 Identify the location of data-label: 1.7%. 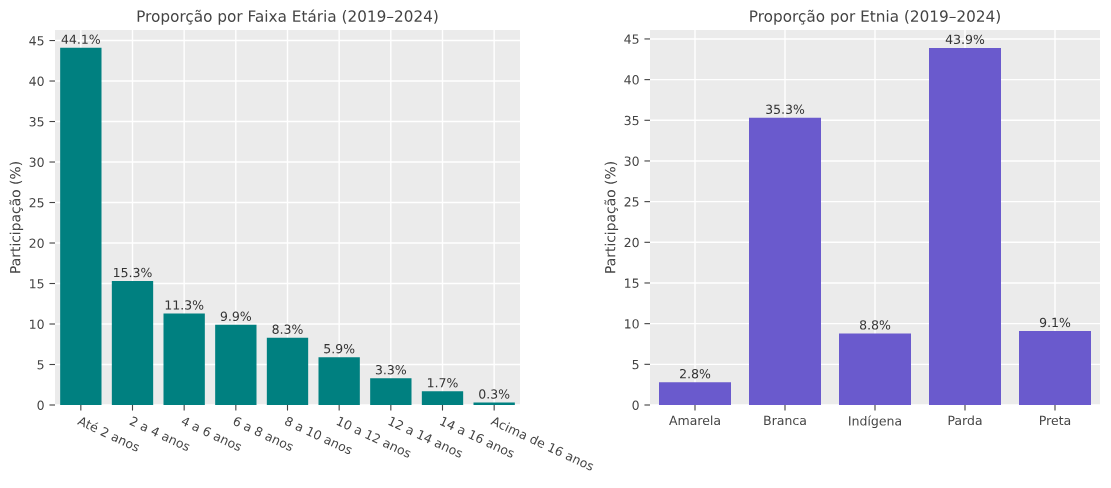
(443, 382).